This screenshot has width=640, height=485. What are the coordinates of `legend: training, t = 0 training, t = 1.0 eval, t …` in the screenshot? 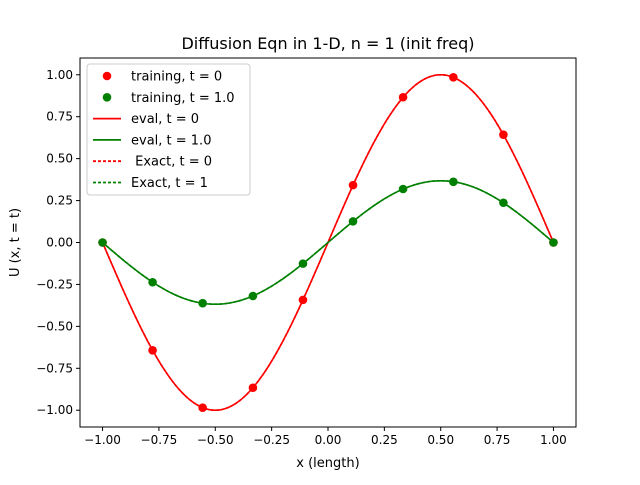 It's located at (168, 129).